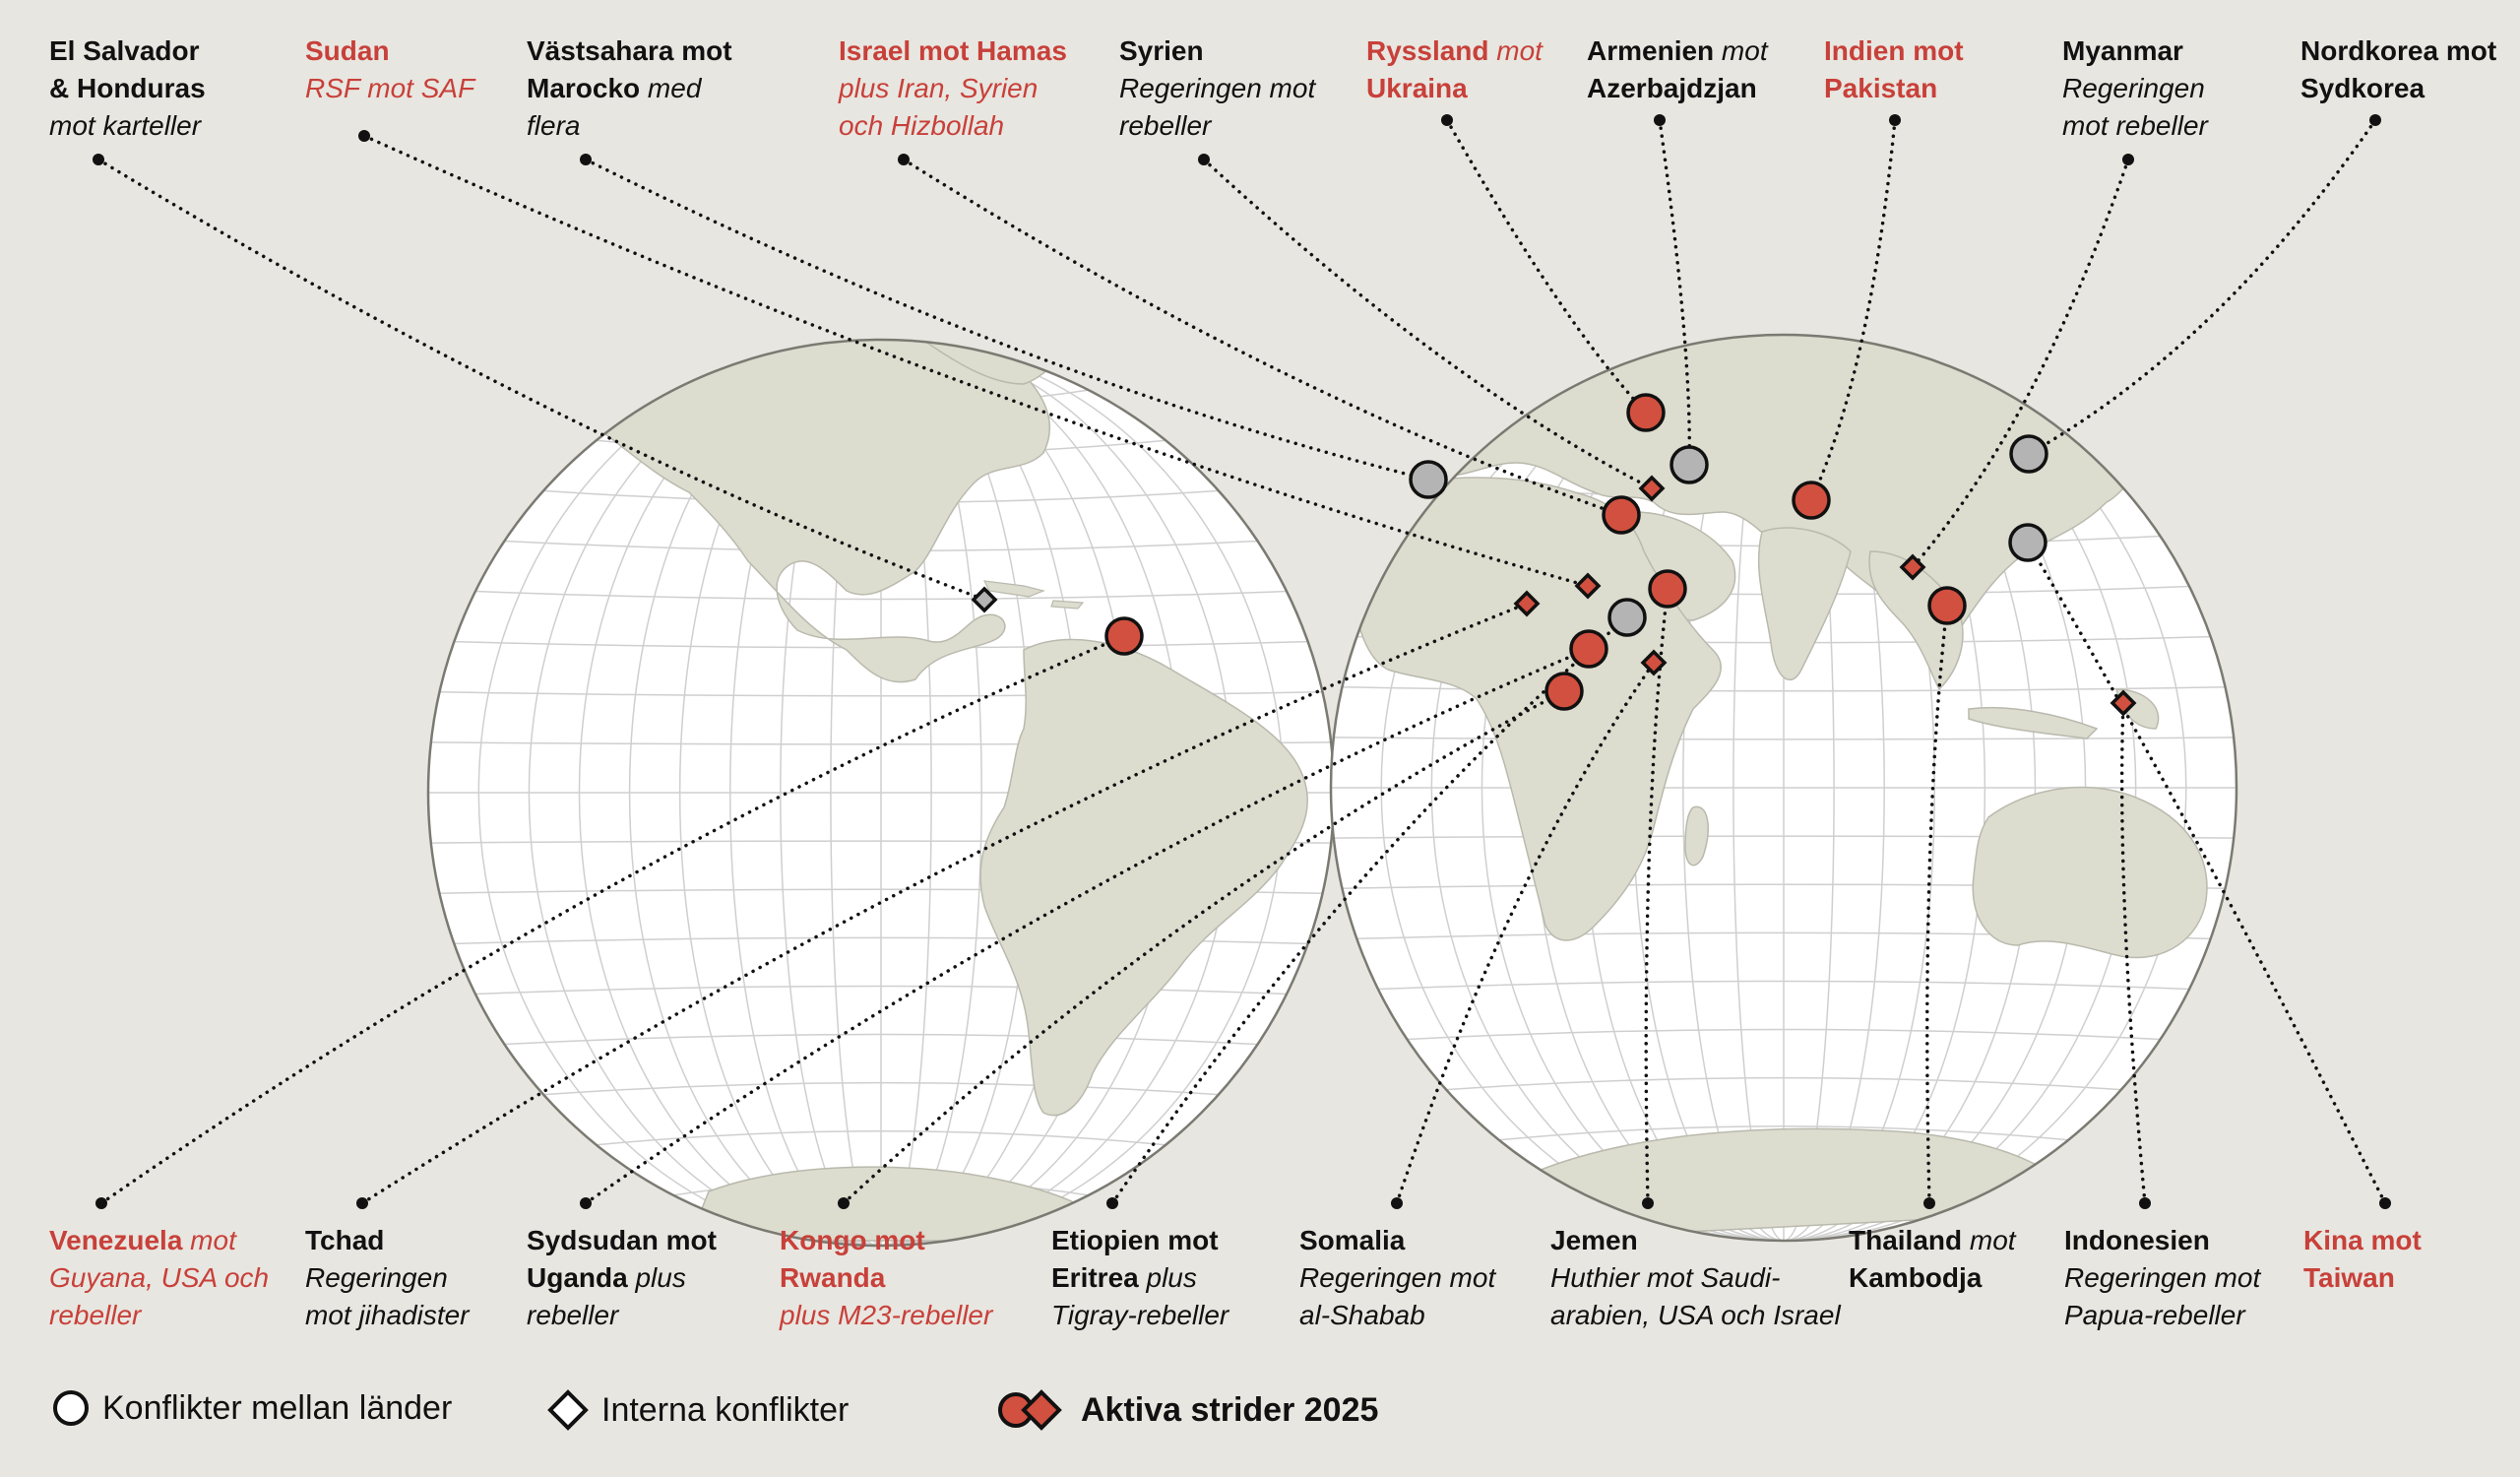  What do you see at coordinates (1135, 1240) in the screenshot?
I see `label-bold: Etiopien mot` at bounding box center [1135, 1240].